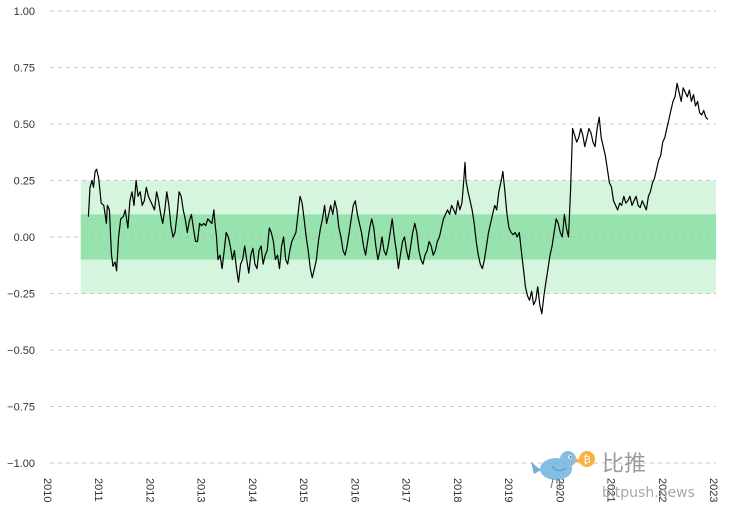 This screenshot has height=521, width=729. Describe the element at coordinates (557, 470) in the screenshot. I see `bird-icon` at that location.